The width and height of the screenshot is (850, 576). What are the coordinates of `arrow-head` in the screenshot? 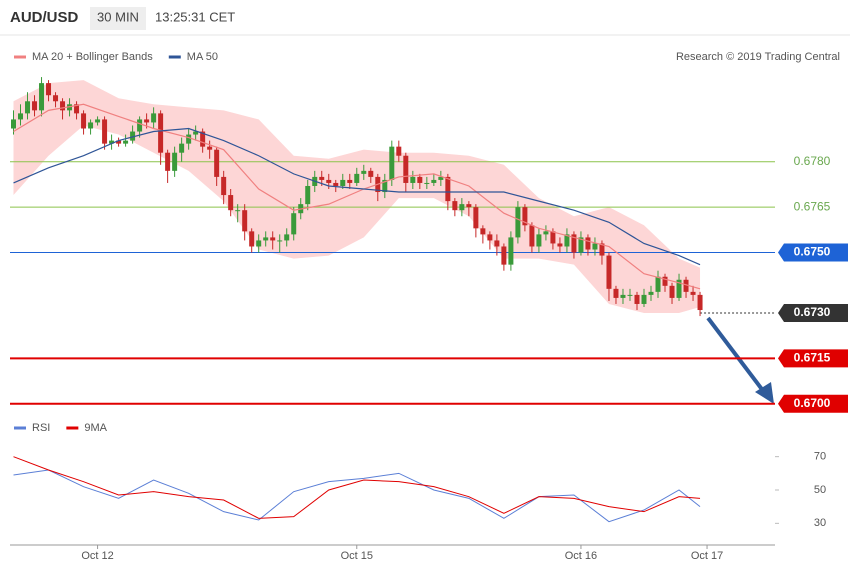 It's located at (764, 393).